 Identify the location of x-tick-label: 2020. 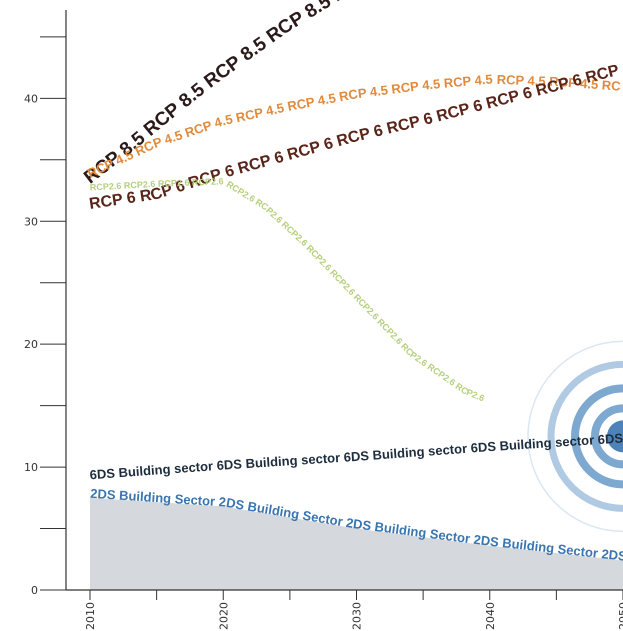
(223, 616).